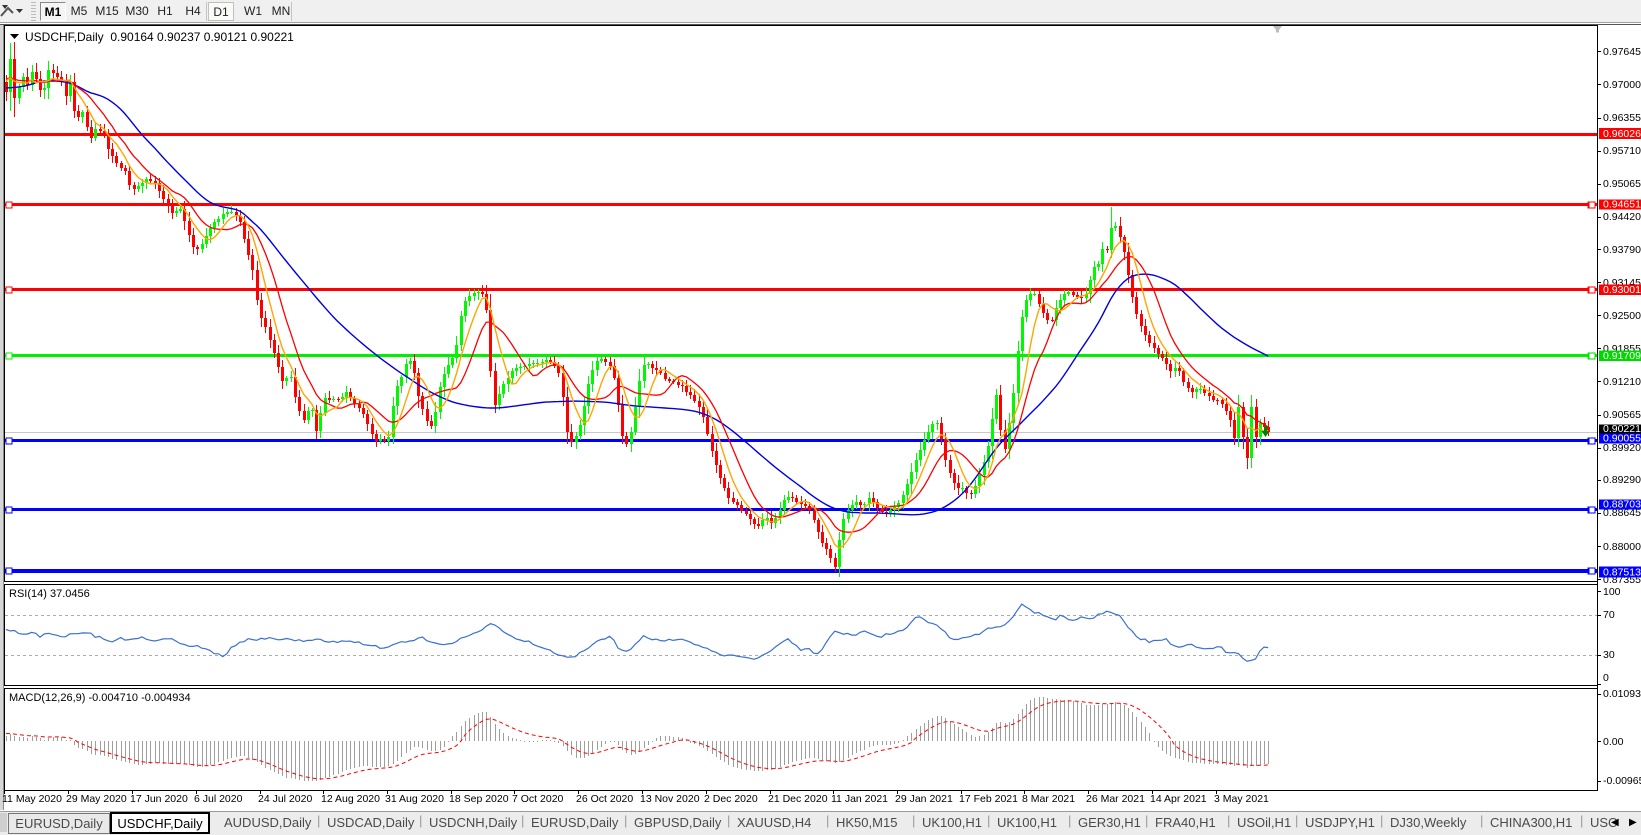 The width and height of the screenshot is (1641, 835). What do you see at coordinates (538, 799) in the screenshot?
I see `svg-text: 7 Oct 2020` at bounding box center [538, 799].